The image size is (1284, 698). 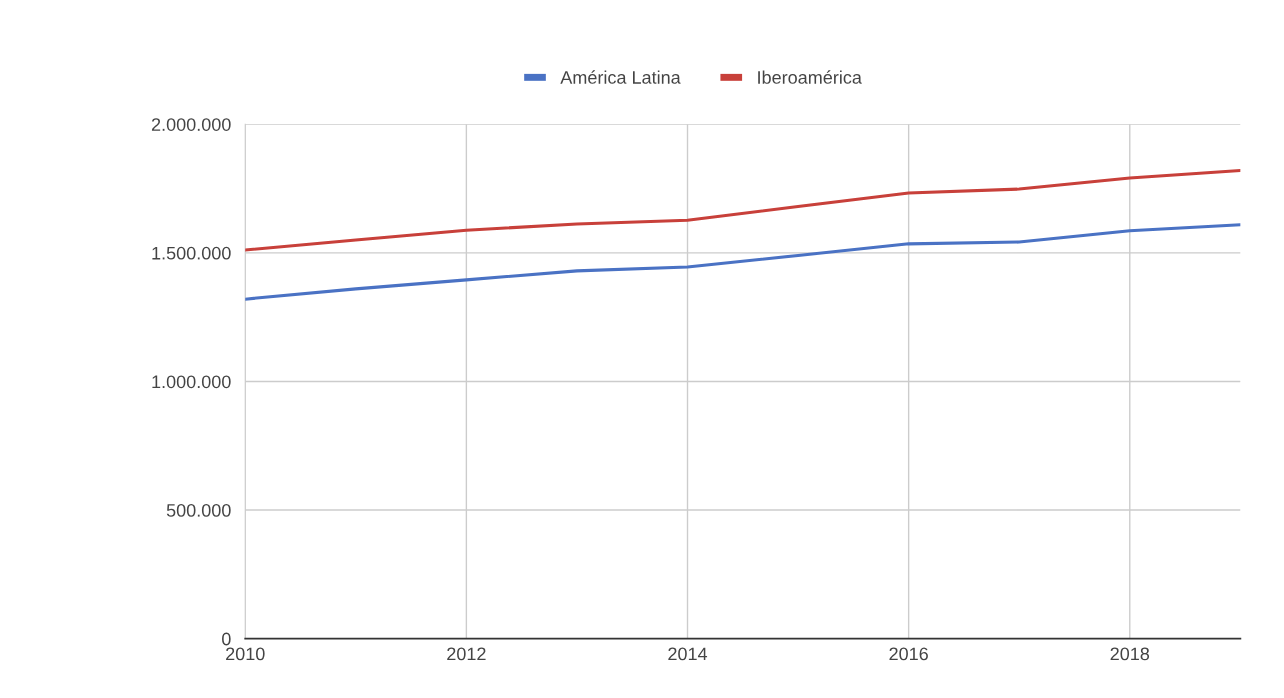 What do you see at coordinates (1130, 654) in the screenshot?
I see `x-tick-label: 2018` at bounding box center [1130, 654].